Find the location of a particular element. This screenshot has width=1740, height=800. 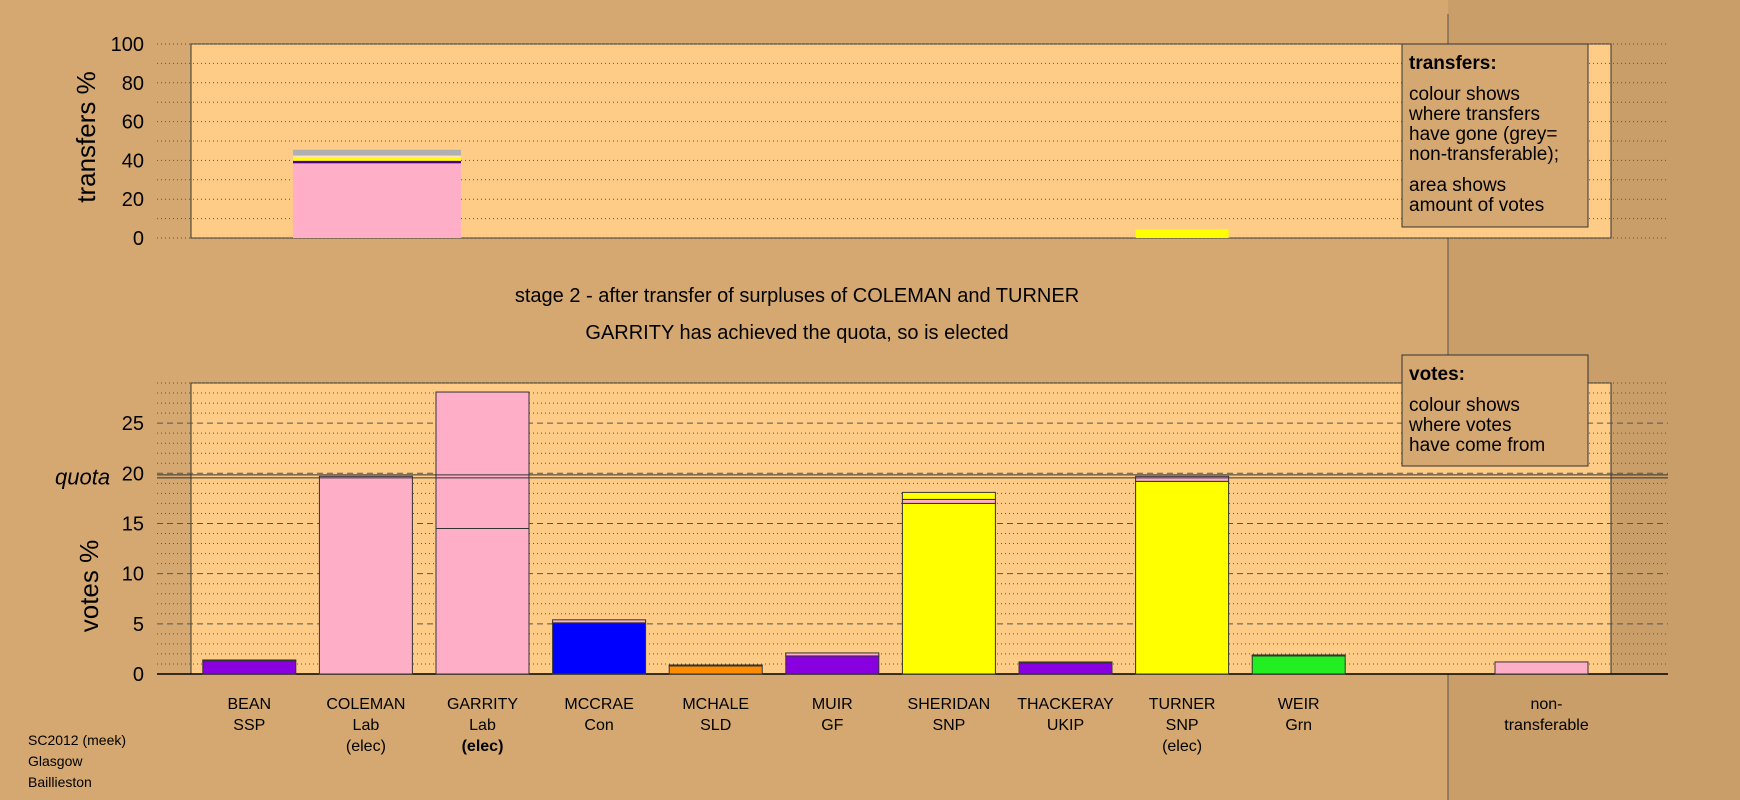

quota-label: quota is located at coordinates (82, 476).